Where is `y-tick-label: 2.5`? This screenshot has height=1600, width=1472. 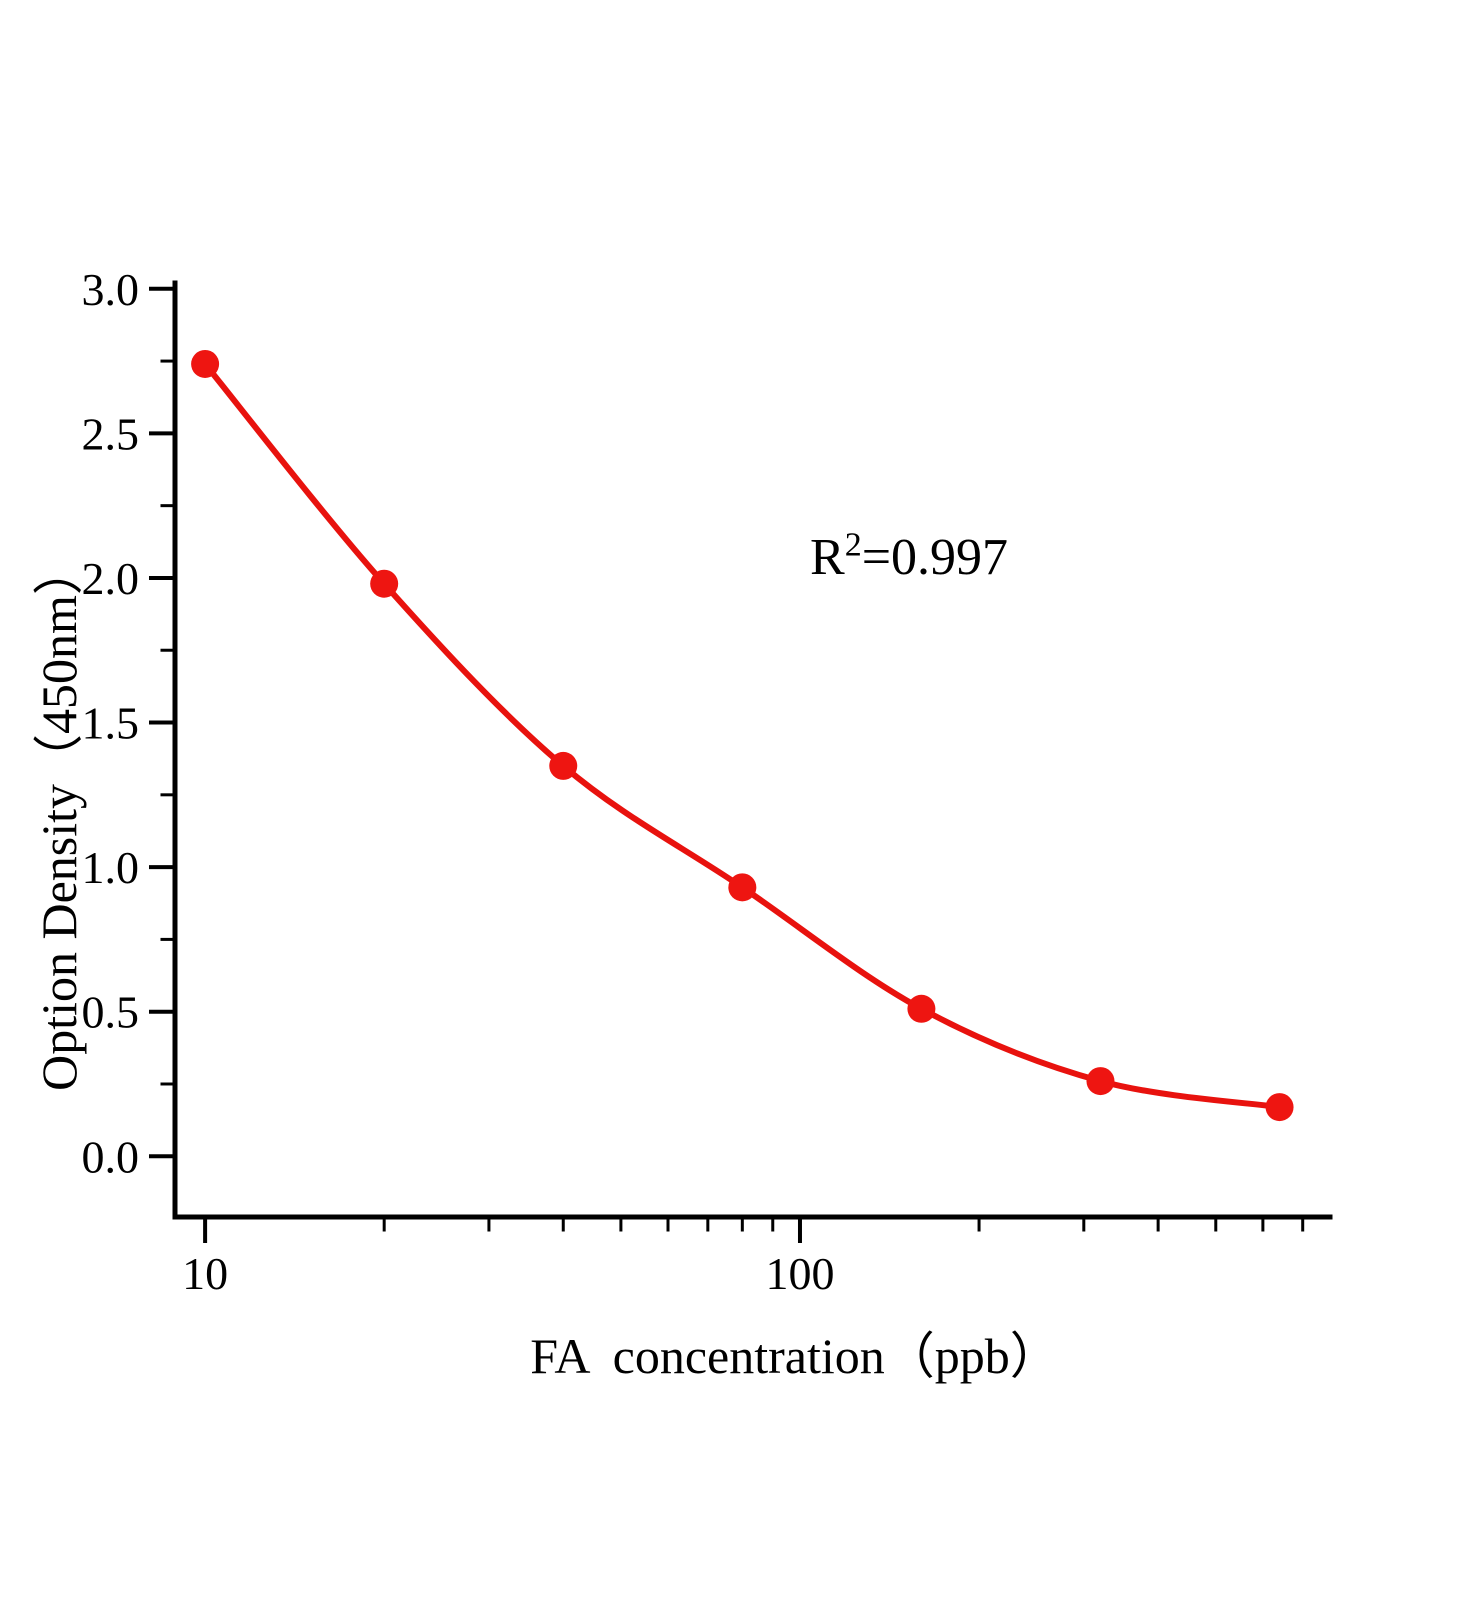 y-tick-label: 2.5 is located at coordinates (111, 433).